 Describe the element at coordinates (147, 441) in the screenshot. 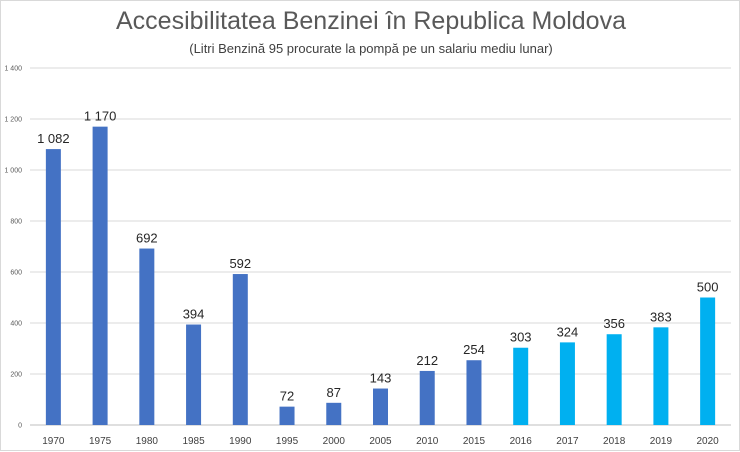

I see `x-tick-label: 1980` at that location.